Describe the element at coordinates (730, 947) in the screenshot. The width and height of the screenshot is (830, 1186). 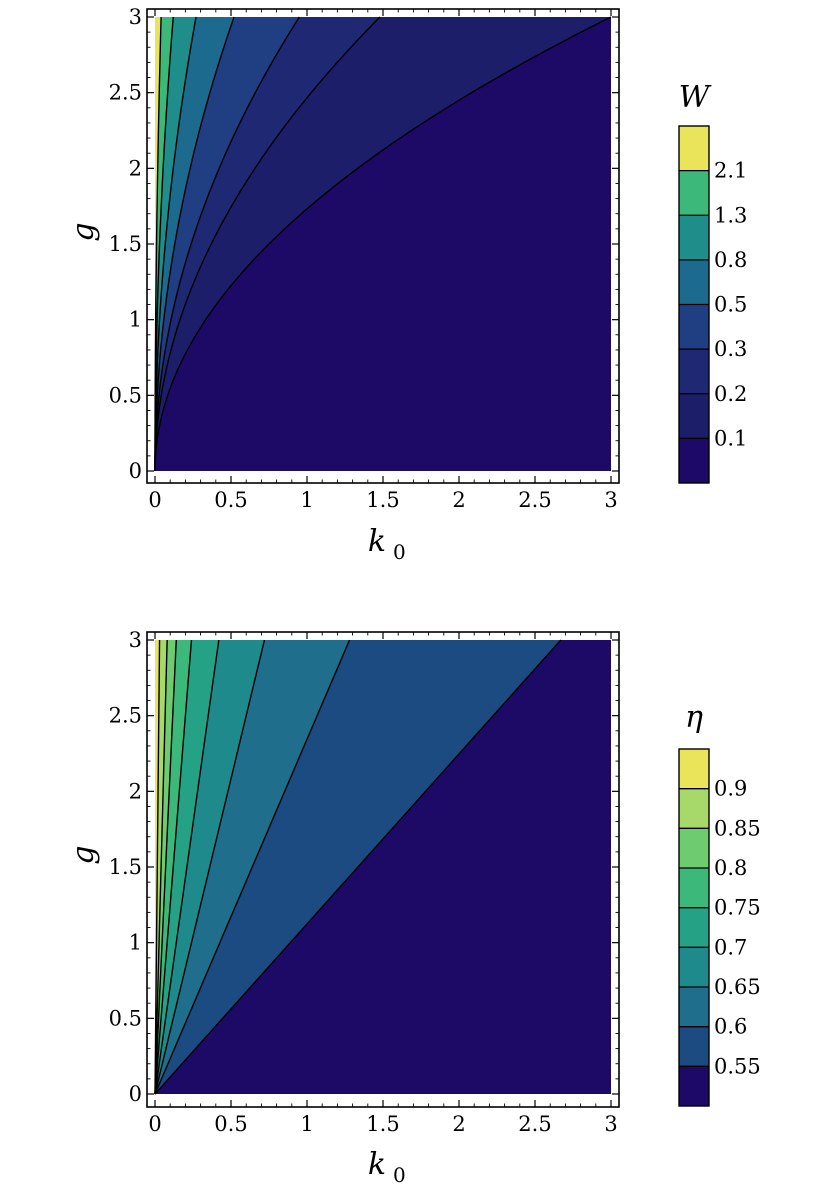
I see `colorbar-level-label: 0.7` at that location.